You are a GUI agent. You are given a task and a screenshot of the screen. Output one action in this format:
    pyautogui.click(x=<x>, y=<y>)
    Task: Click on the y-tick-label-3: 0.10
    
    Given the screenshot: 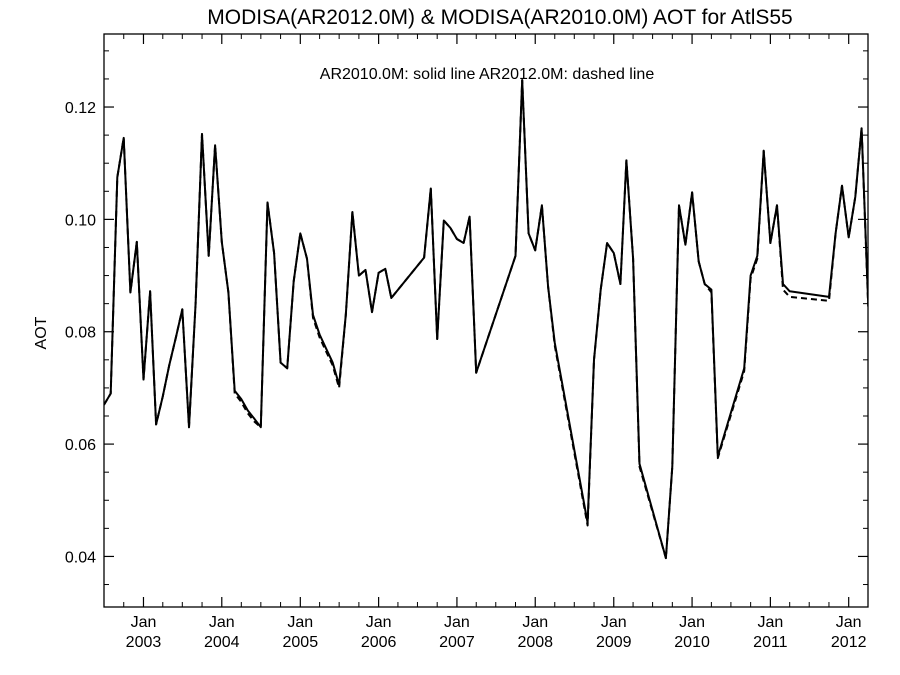 What is the action you would take?
    pyautogui.click(x=80, y=220)
    